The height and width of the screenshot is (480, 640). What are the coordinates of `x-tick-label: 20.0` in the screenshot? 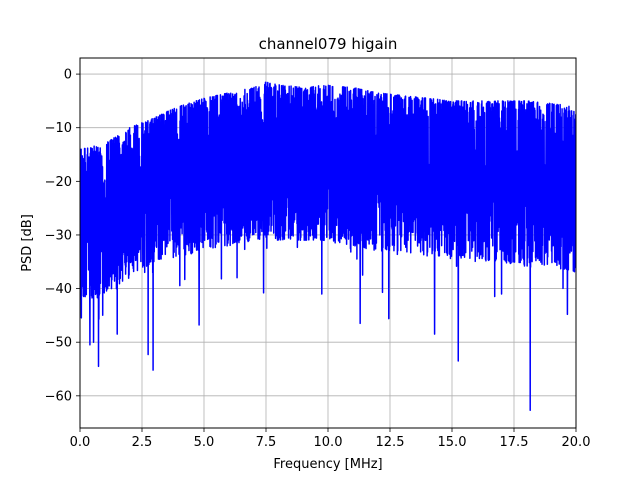 It's located at (576, 442).